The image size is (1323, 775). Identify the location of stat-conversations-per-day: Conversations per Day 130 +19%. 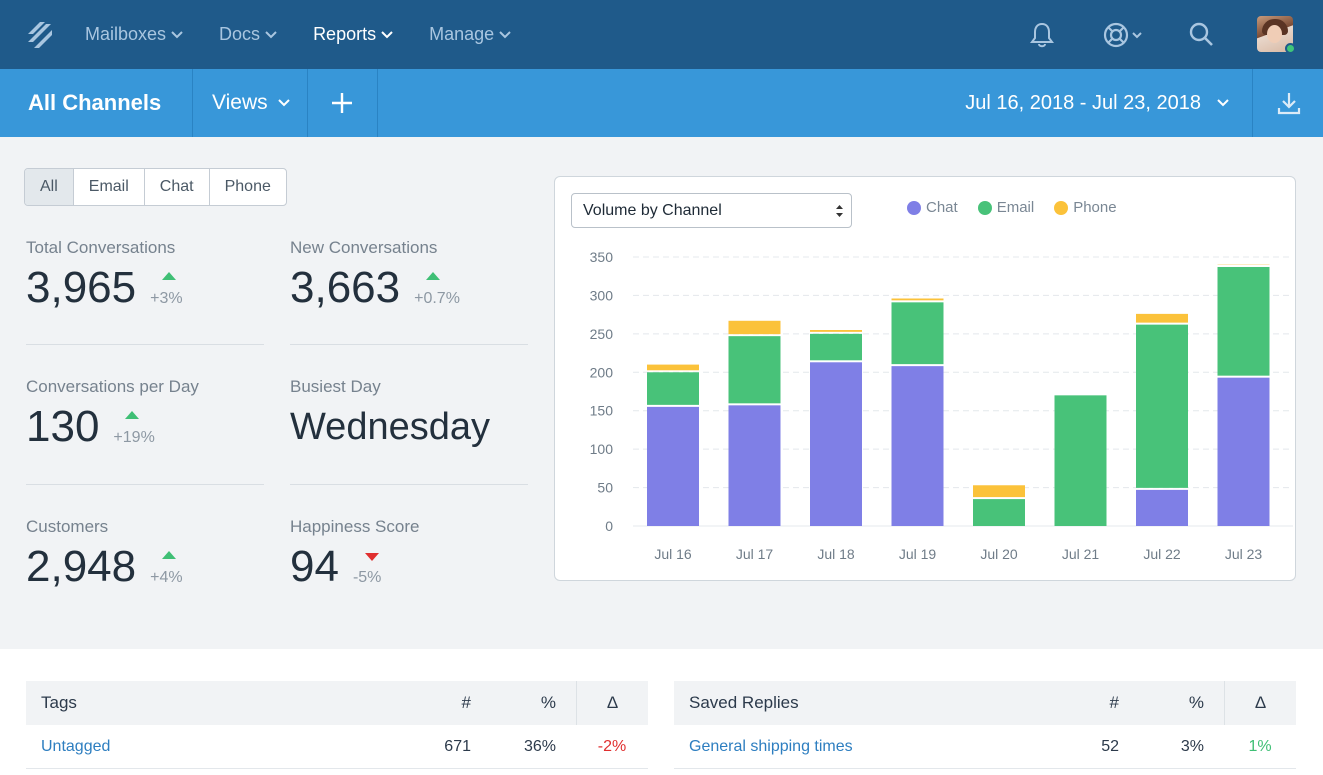
(145, 414).